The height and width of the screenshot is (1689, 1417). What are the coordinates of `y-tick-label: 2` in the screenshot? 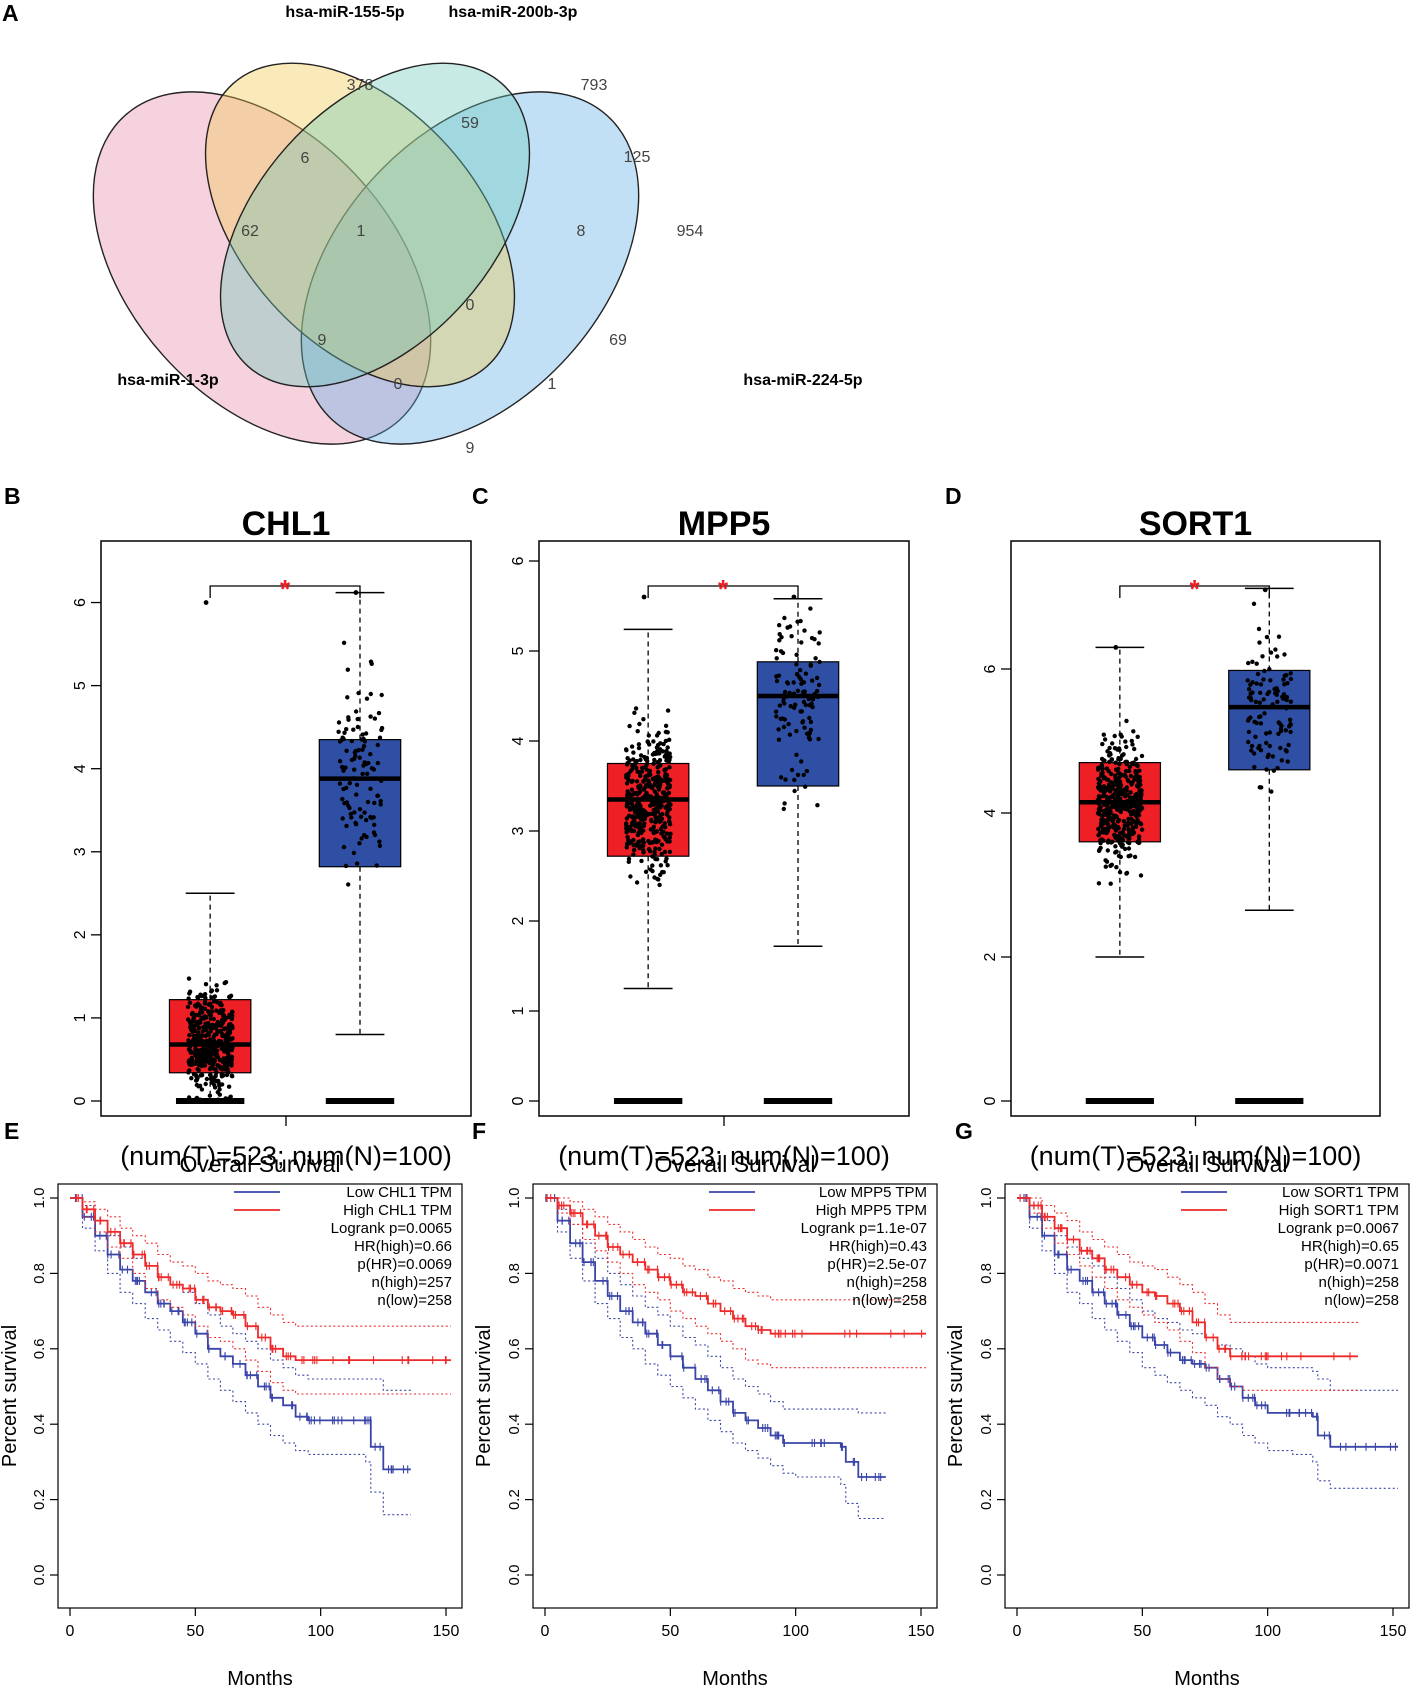 It's located at (990, 956).